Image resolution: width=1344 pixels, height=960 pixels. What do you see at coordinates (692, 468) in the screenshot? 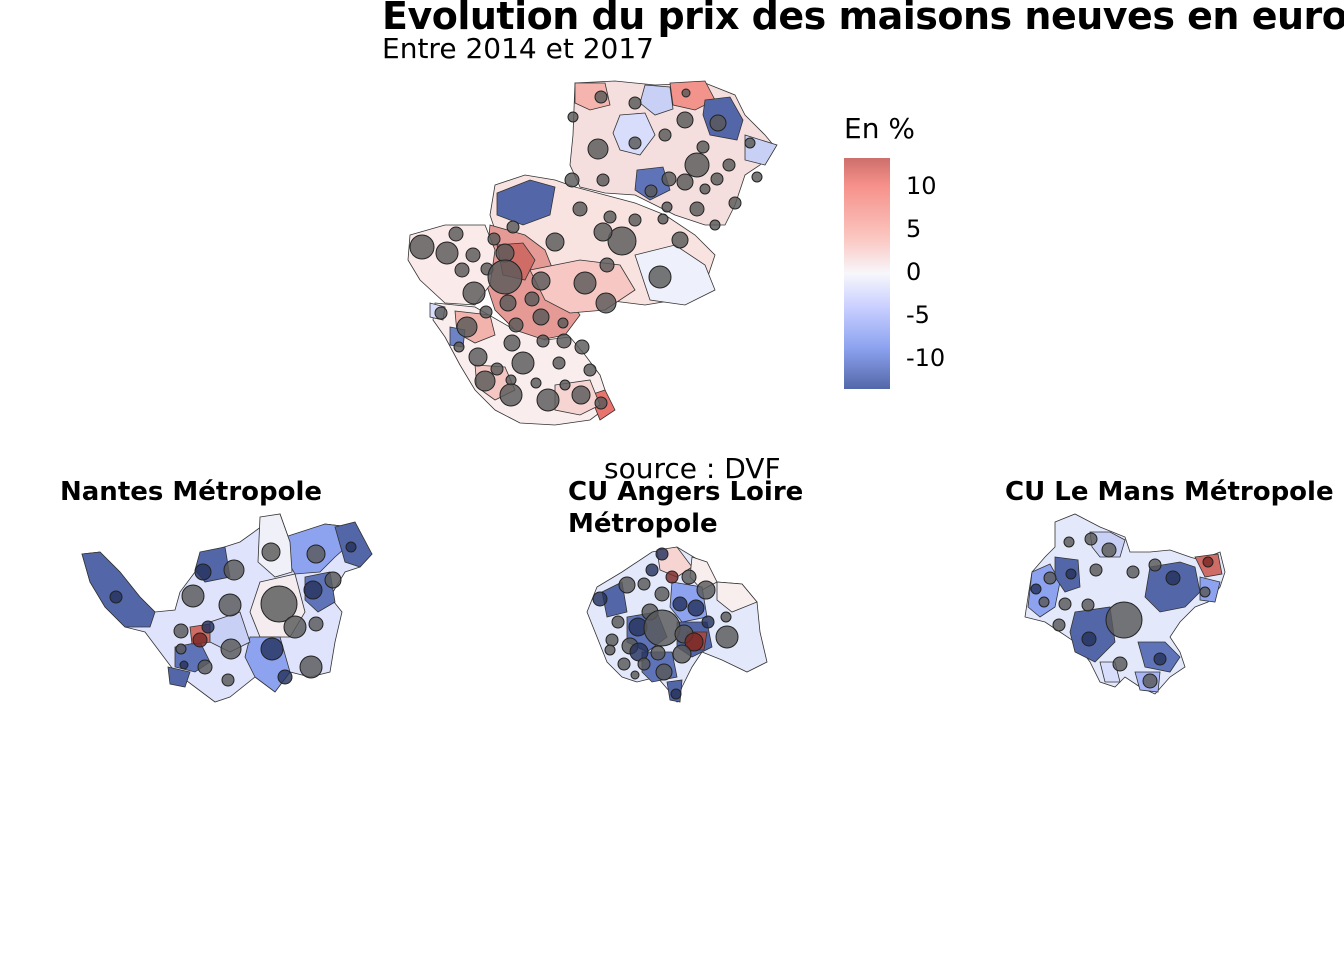
I see `source-caption: source : DVF` at bounding box center [692, 468].